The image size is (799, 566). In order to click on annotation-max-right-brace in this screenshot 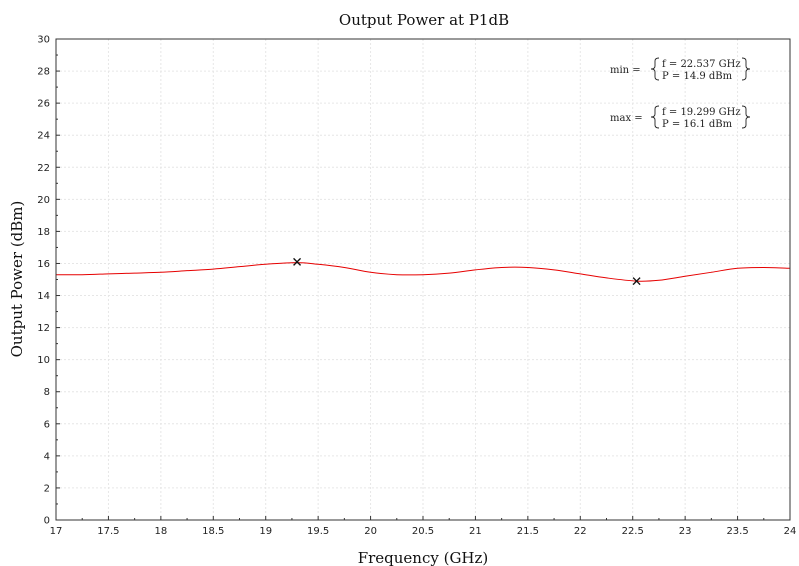, I will do `click(746, 117)`.